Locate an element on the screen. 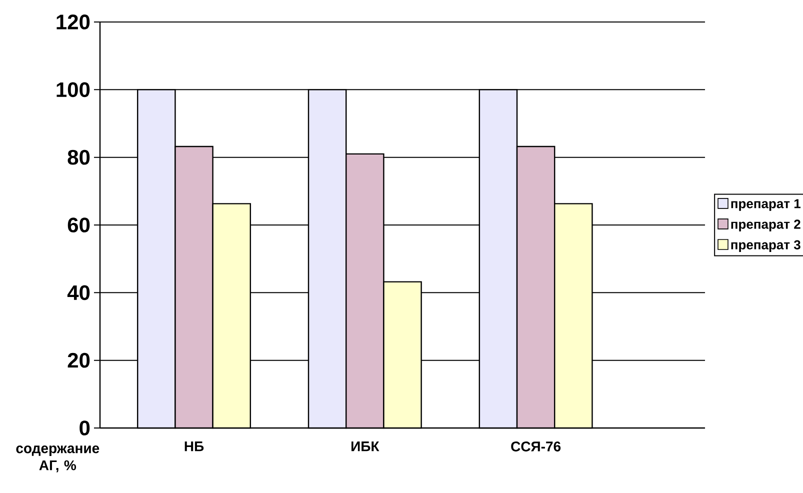  x-tick-label: НБ is located at coordinates (194, 447).